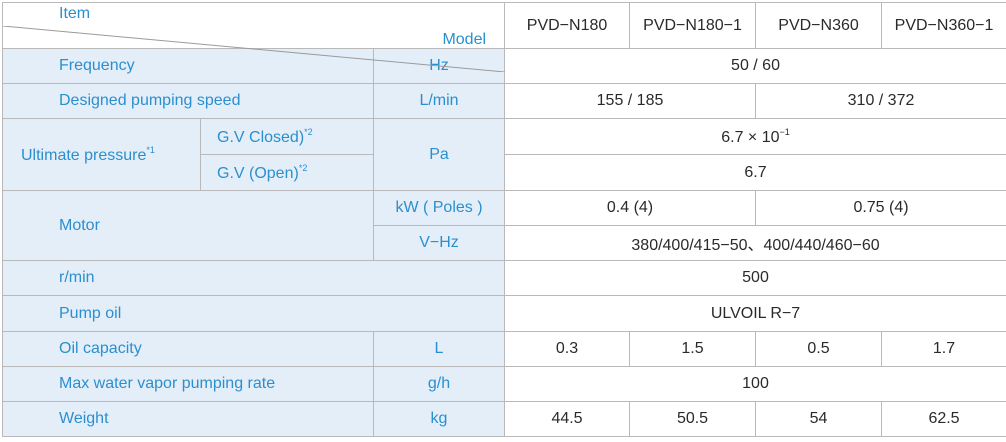  Describe the element at coordinates (880, 208) in the screenshot. I see `motor-power-360: 0.75 (4)` at that location.